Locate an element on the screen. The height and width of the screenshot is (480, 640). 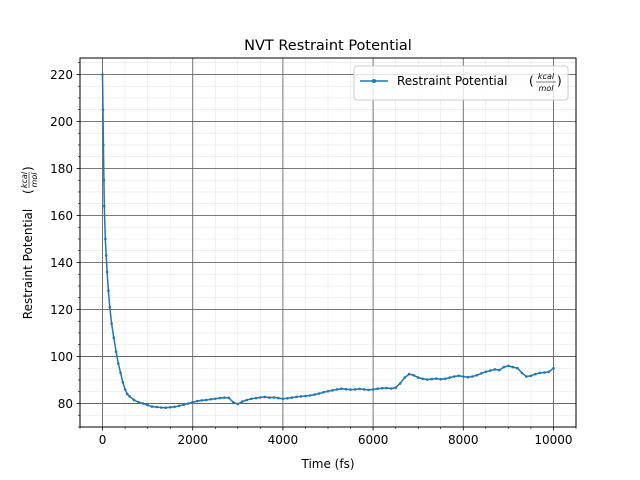
x-tick-label: 2000 is located at coordinates (192, 440).